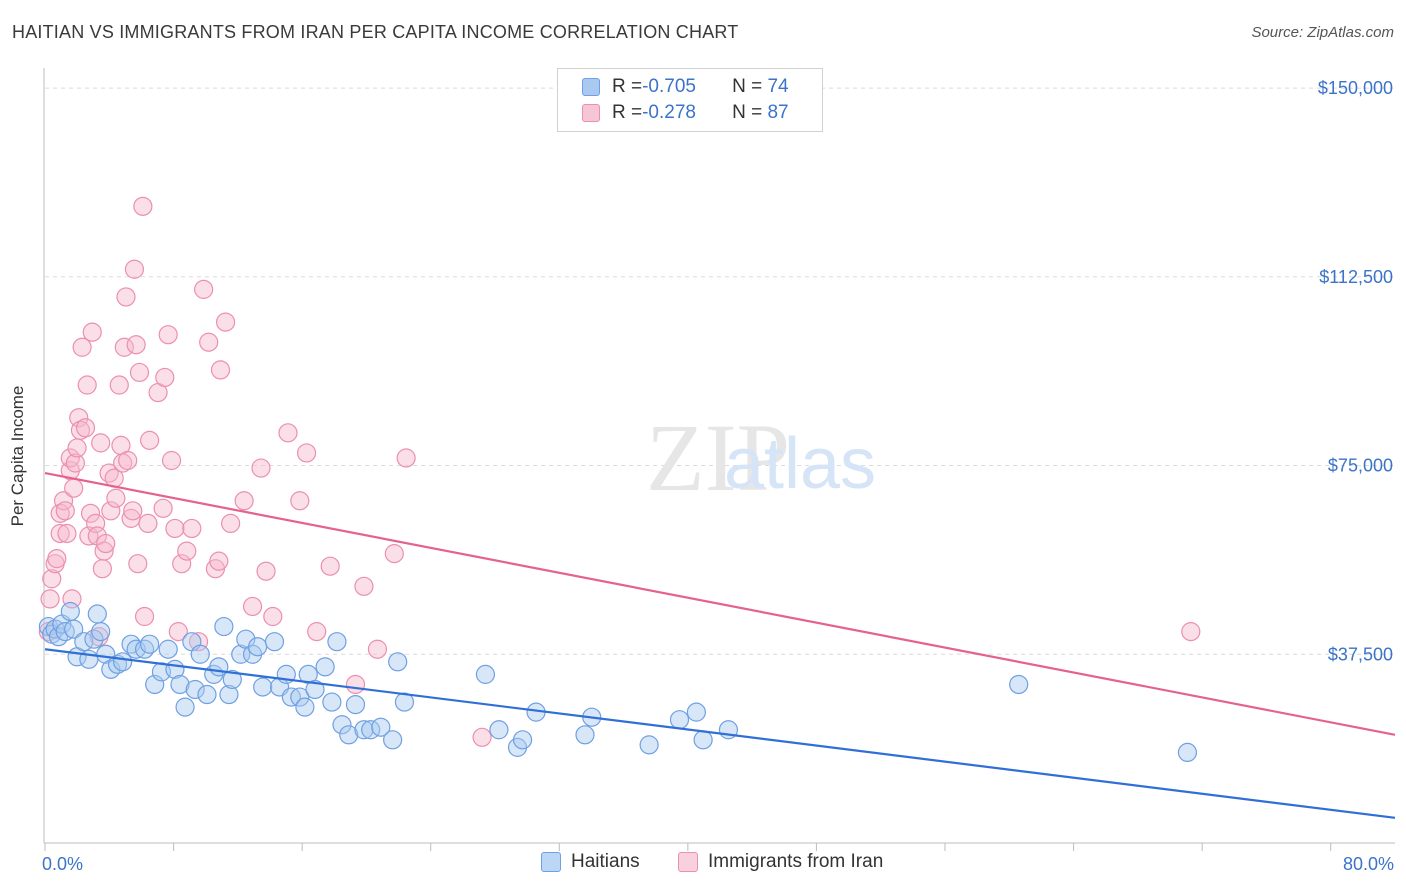 The width and height of the screenshot is (1406, 892). What do you see at coordinates (618, 682) in the screenshot?
I see `series-haitians-points` at bounding box center [618, 682].